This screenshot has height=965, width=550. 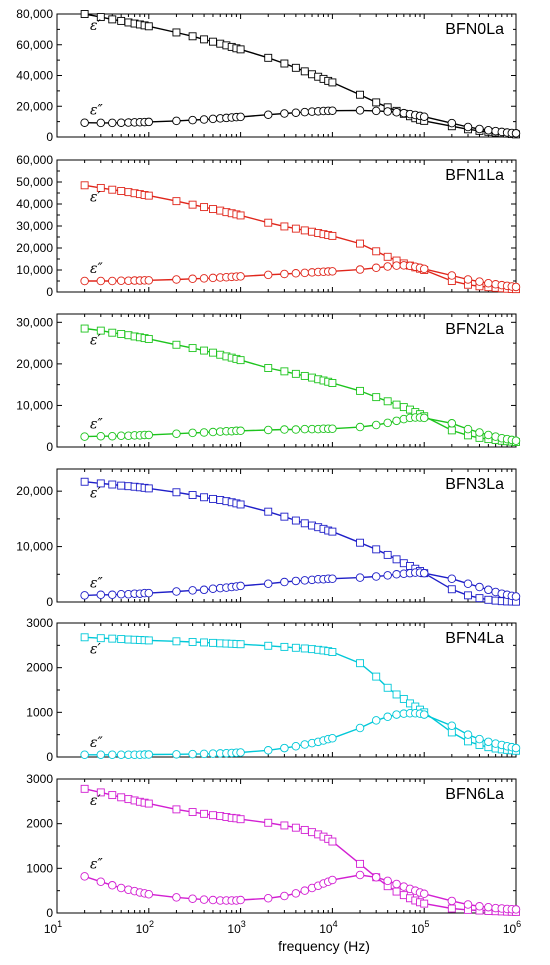 What do you see at coordinates (39, 779) in the screenshot?
I see `y-tick-label: 3000` at bounding box center [39, 779].